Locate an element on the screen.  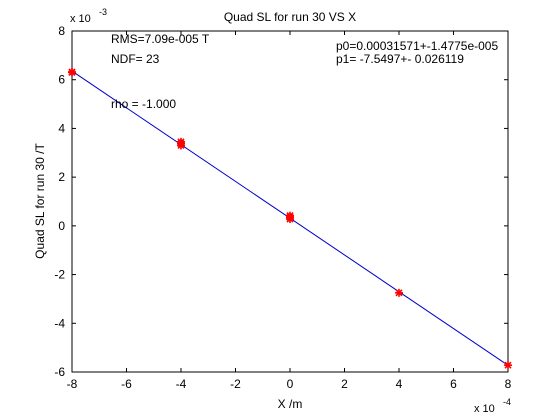
p0-annotation: p0=0.00031571+-1.4775e-005 is located at coordinates (417, 46).